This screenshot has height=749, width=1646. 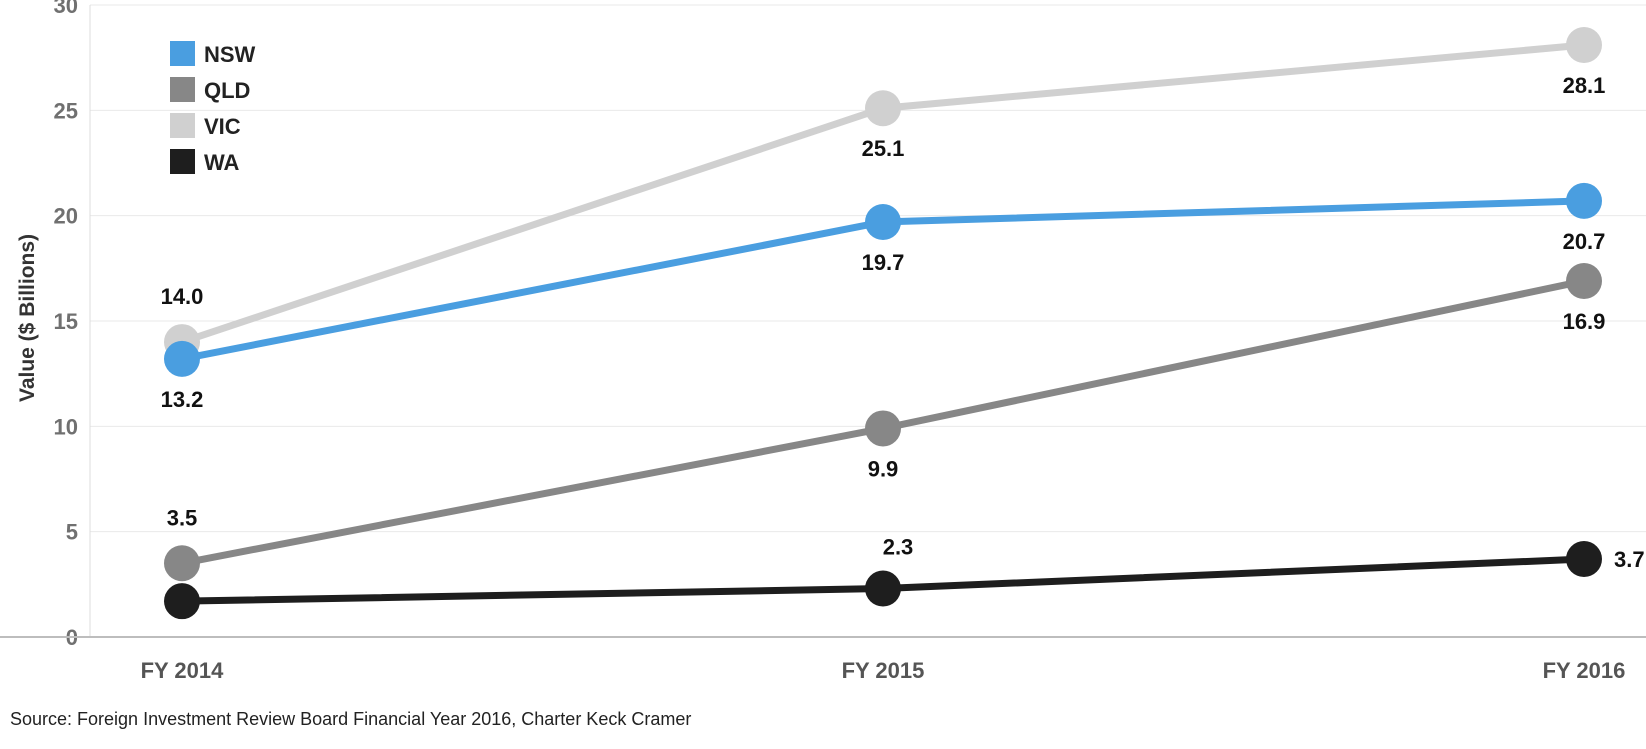 What do you see at coordinates (883, 148) in the screenshot?
I see `data-label-vic: 25.1` at bounding box center [883, 148].